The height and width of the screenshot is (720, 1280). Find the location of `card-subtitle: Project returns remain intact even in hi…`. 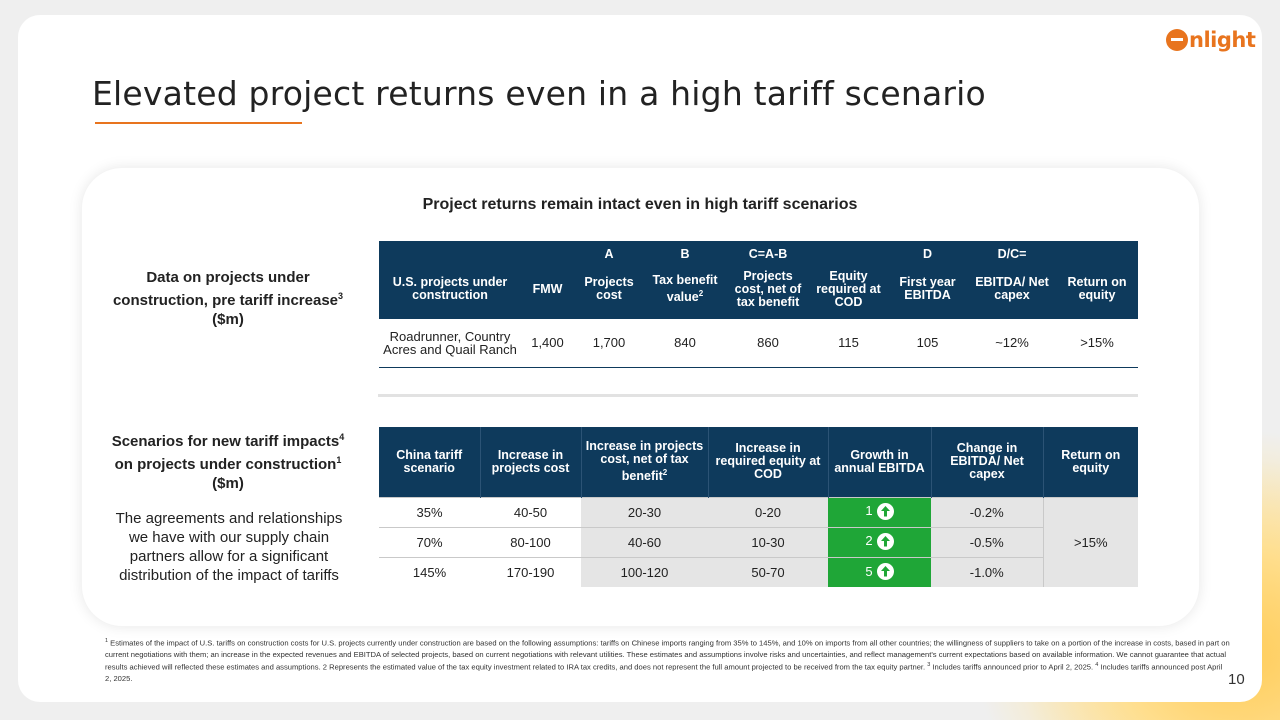

card-subtitle: Project returns remain intact even in hi… is located at coordinates (640, 204).